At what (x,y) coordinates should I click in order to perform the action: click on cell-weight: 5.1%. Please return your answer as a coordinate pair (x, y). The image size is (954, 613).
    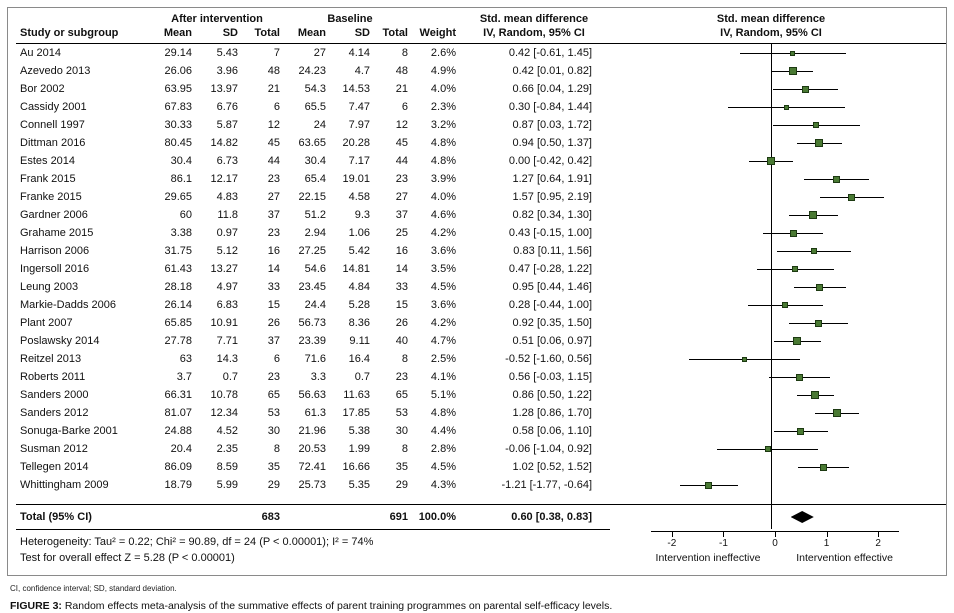
    Looking at the image, I should click on (443, 395).